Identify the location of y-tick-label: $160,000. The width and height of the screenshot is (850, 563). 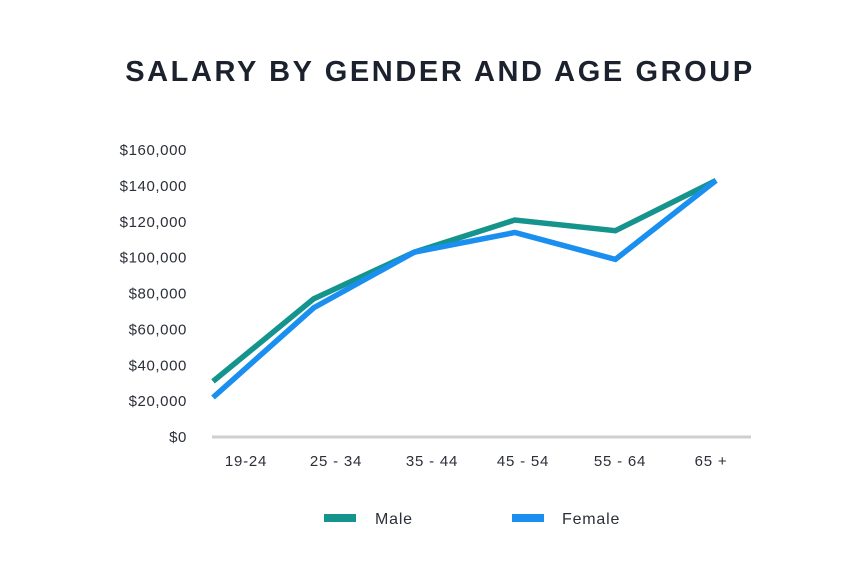
(153, 150).